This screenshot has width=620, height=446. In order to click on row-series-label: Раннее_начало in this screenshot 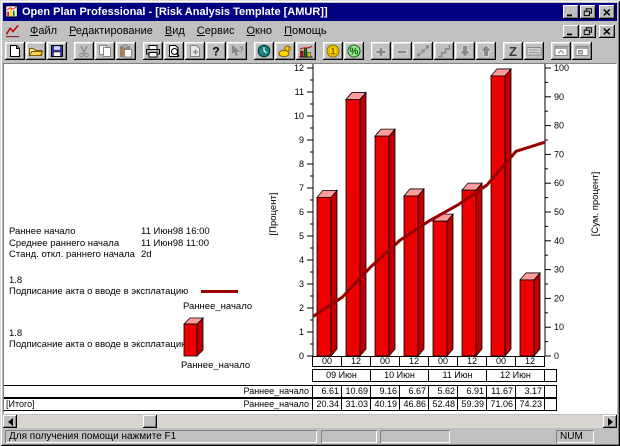, I will do `click(276, 404)`.